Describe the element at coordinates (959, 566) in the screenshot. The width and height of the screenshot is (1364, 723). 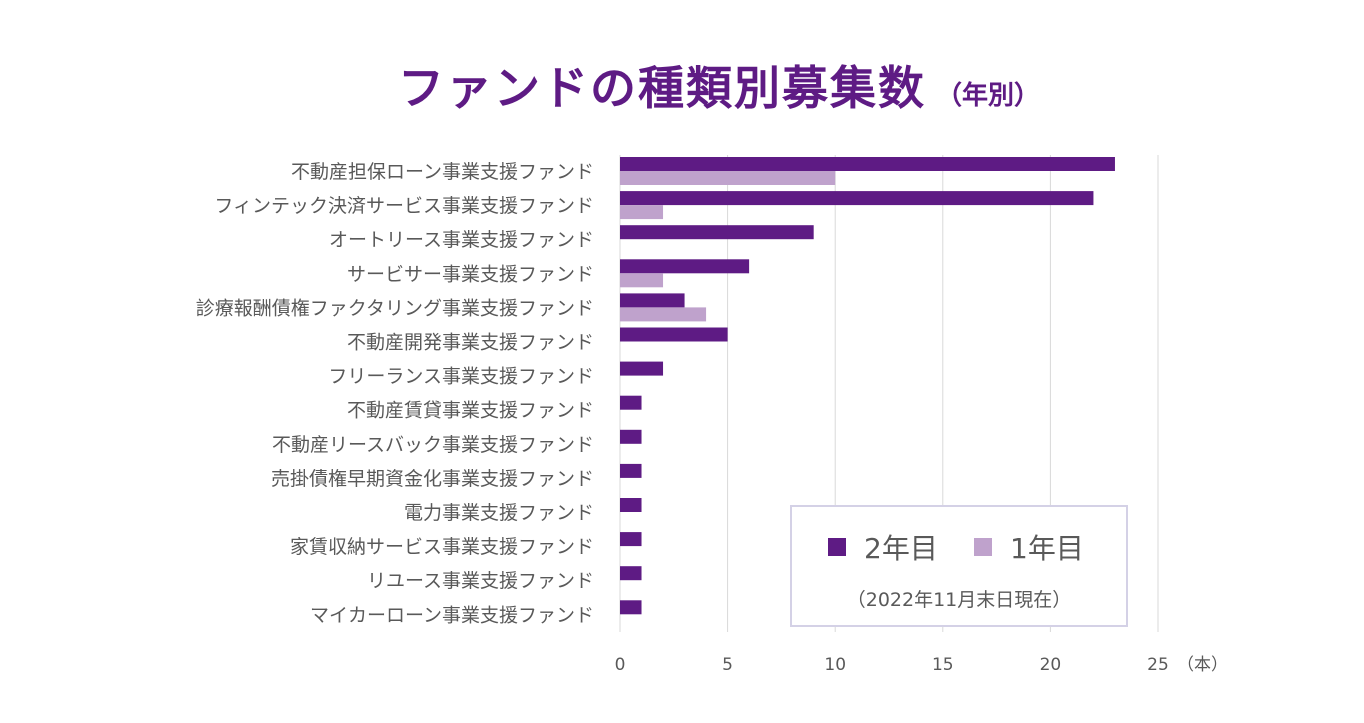
I see `legend: 2年目 1年目 （2022年11月末日現在）` at that location.